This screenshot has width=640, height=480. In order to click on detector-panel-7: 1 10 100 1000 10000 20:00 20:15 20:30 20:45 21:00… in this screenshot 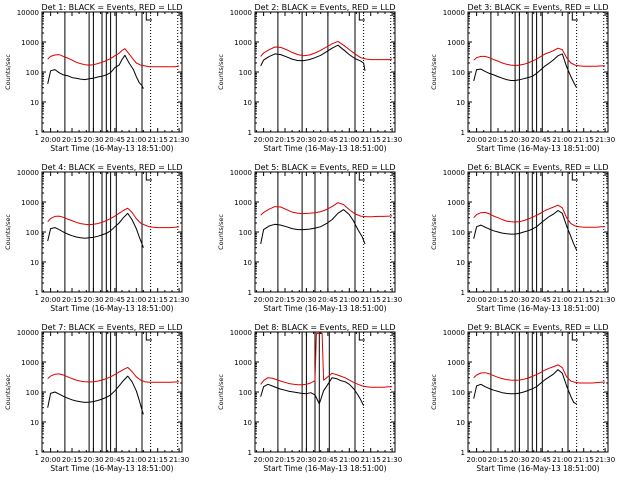, I will do `click(96, 398)`.